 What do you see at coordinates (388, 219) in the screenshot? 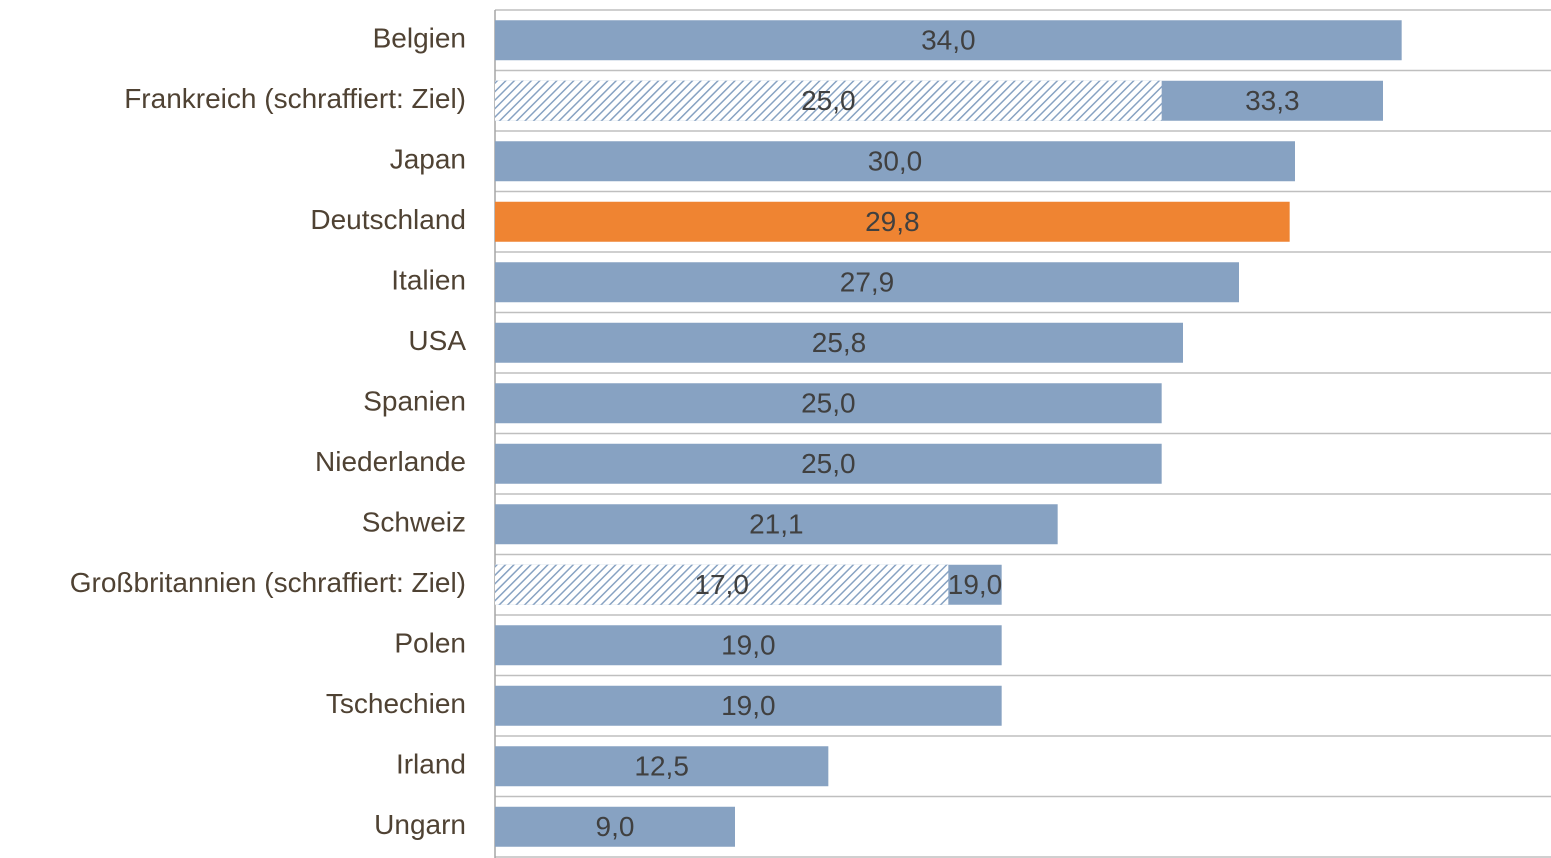
I see `category-label: Deutschland` at bounding box center [388, 219].